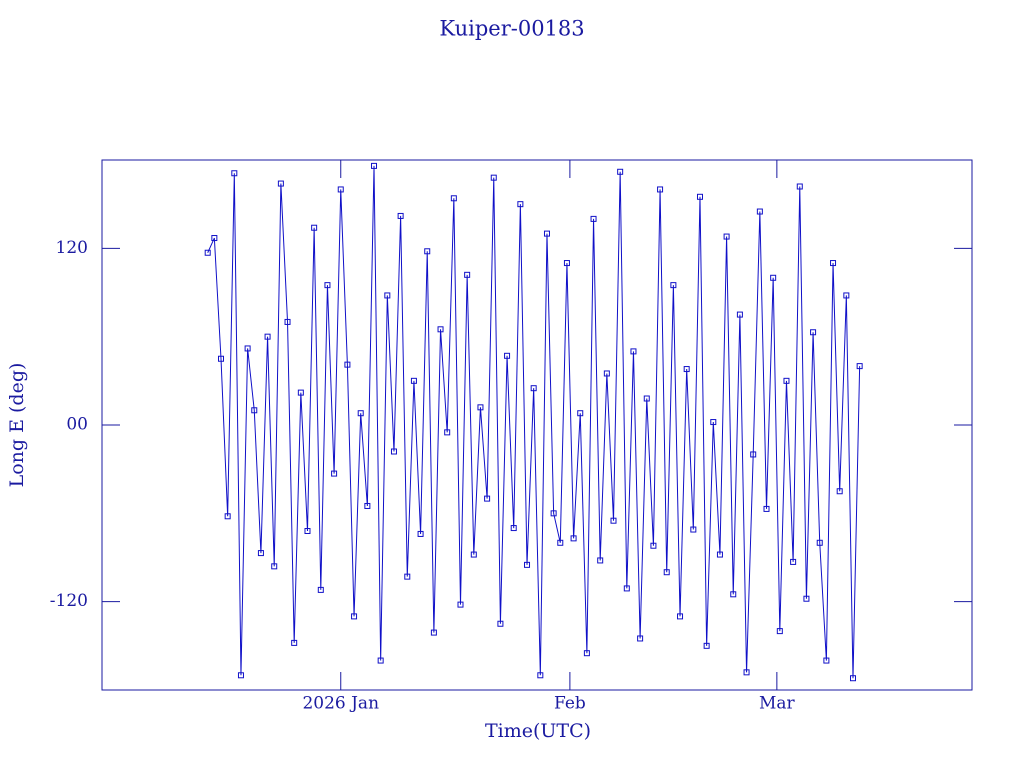 This screenshot has width=1024, height=768. Describe the element at coordinates (69, 601) in the screenshot. I see `y-tick-label: -120` at that location.